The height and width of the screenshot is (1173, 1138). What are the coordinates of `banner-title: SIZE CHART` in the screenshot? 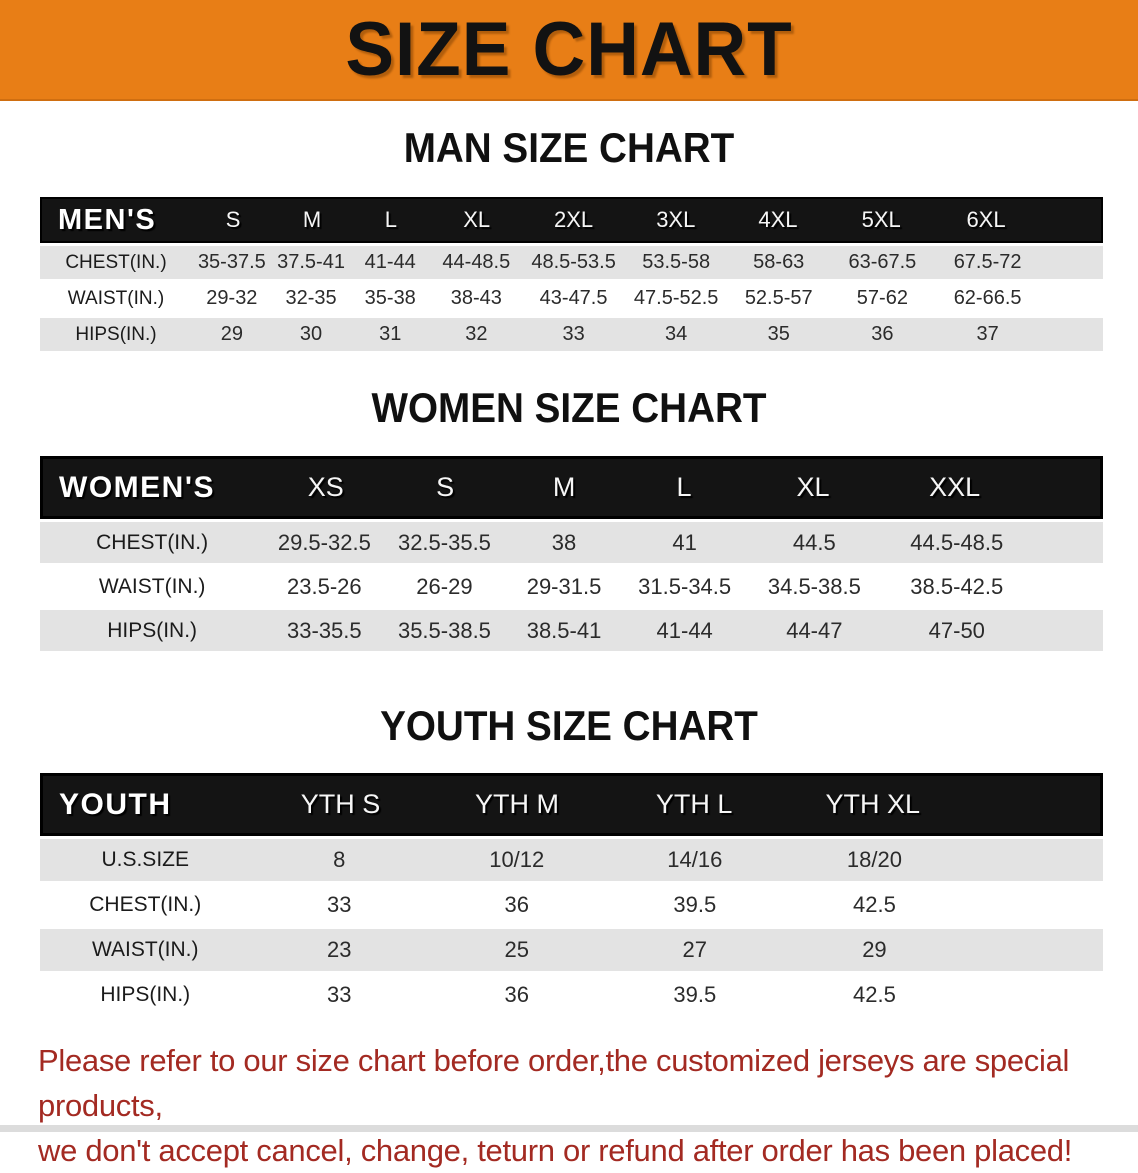 It's located at (569, 49).